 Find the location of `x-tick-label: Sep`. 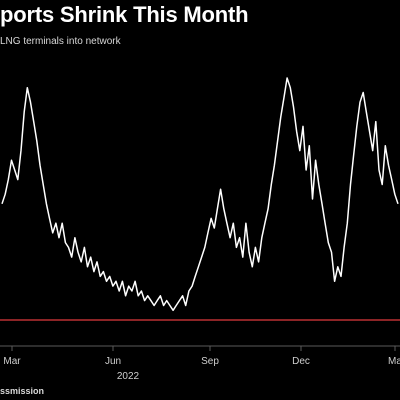

x-tick-label: Sep is located at coordinates (210, 361).